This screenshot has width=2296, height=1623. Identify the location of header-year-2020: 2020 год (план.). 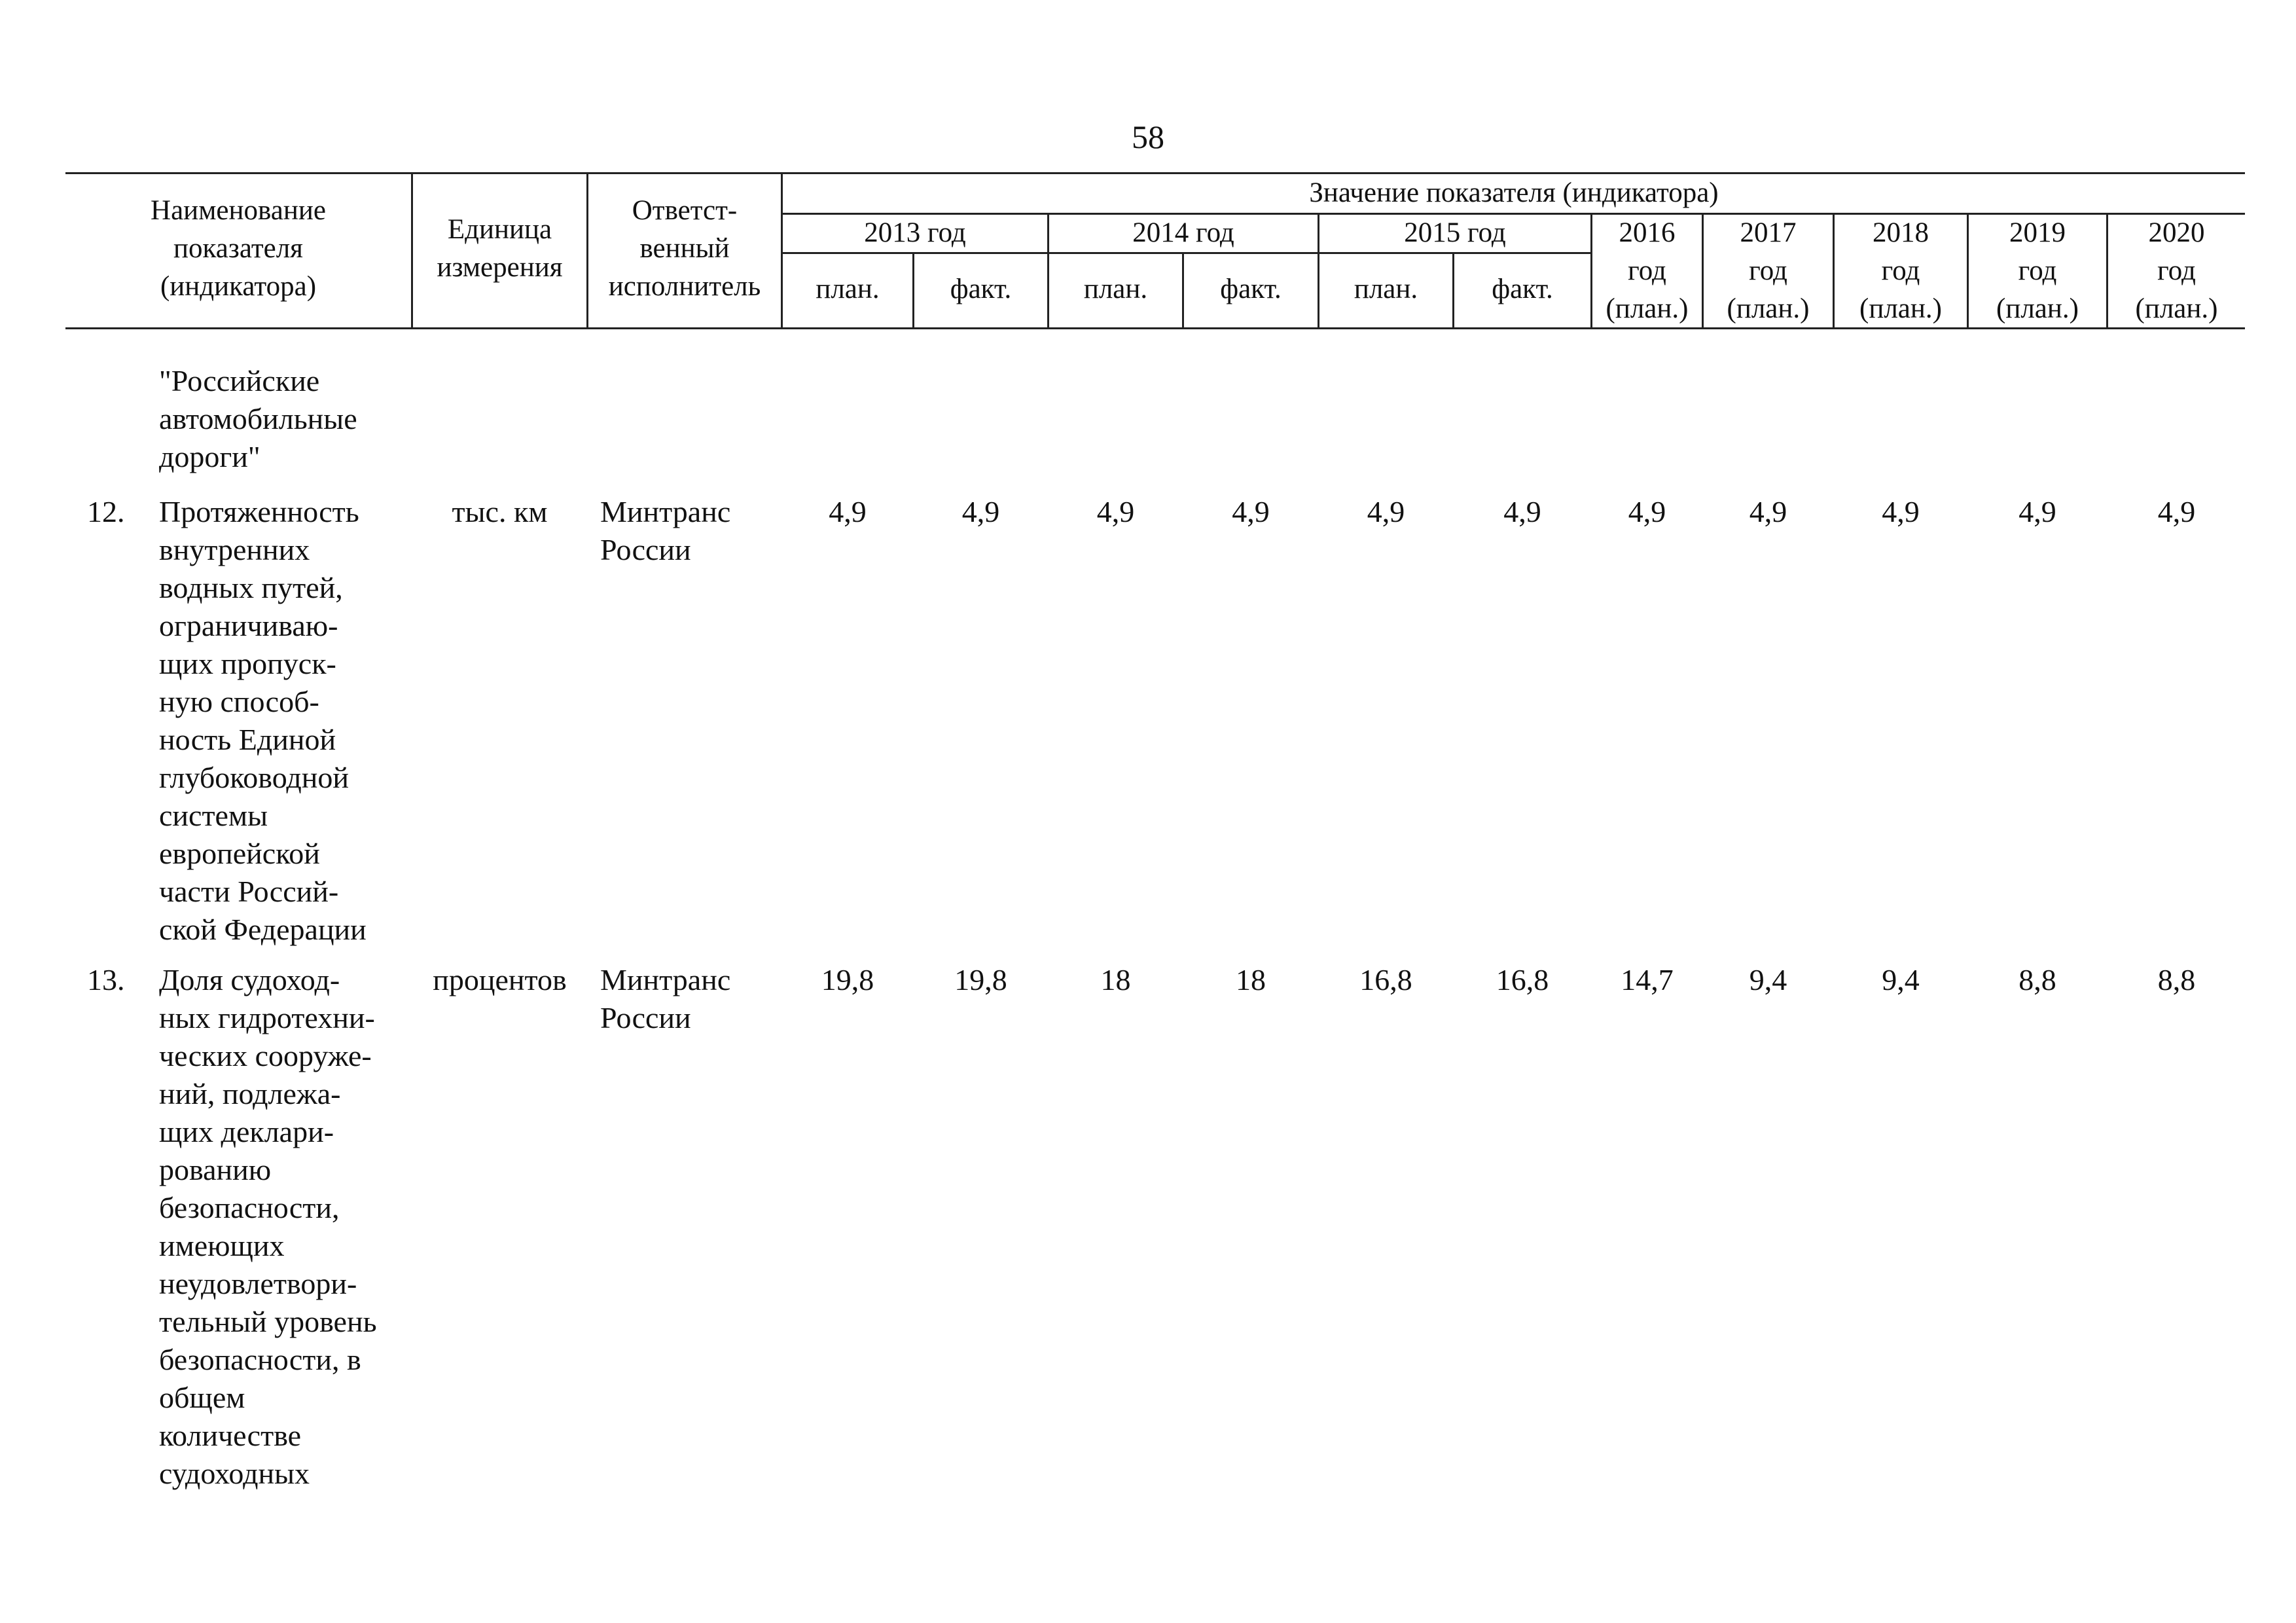
(2176, 270).